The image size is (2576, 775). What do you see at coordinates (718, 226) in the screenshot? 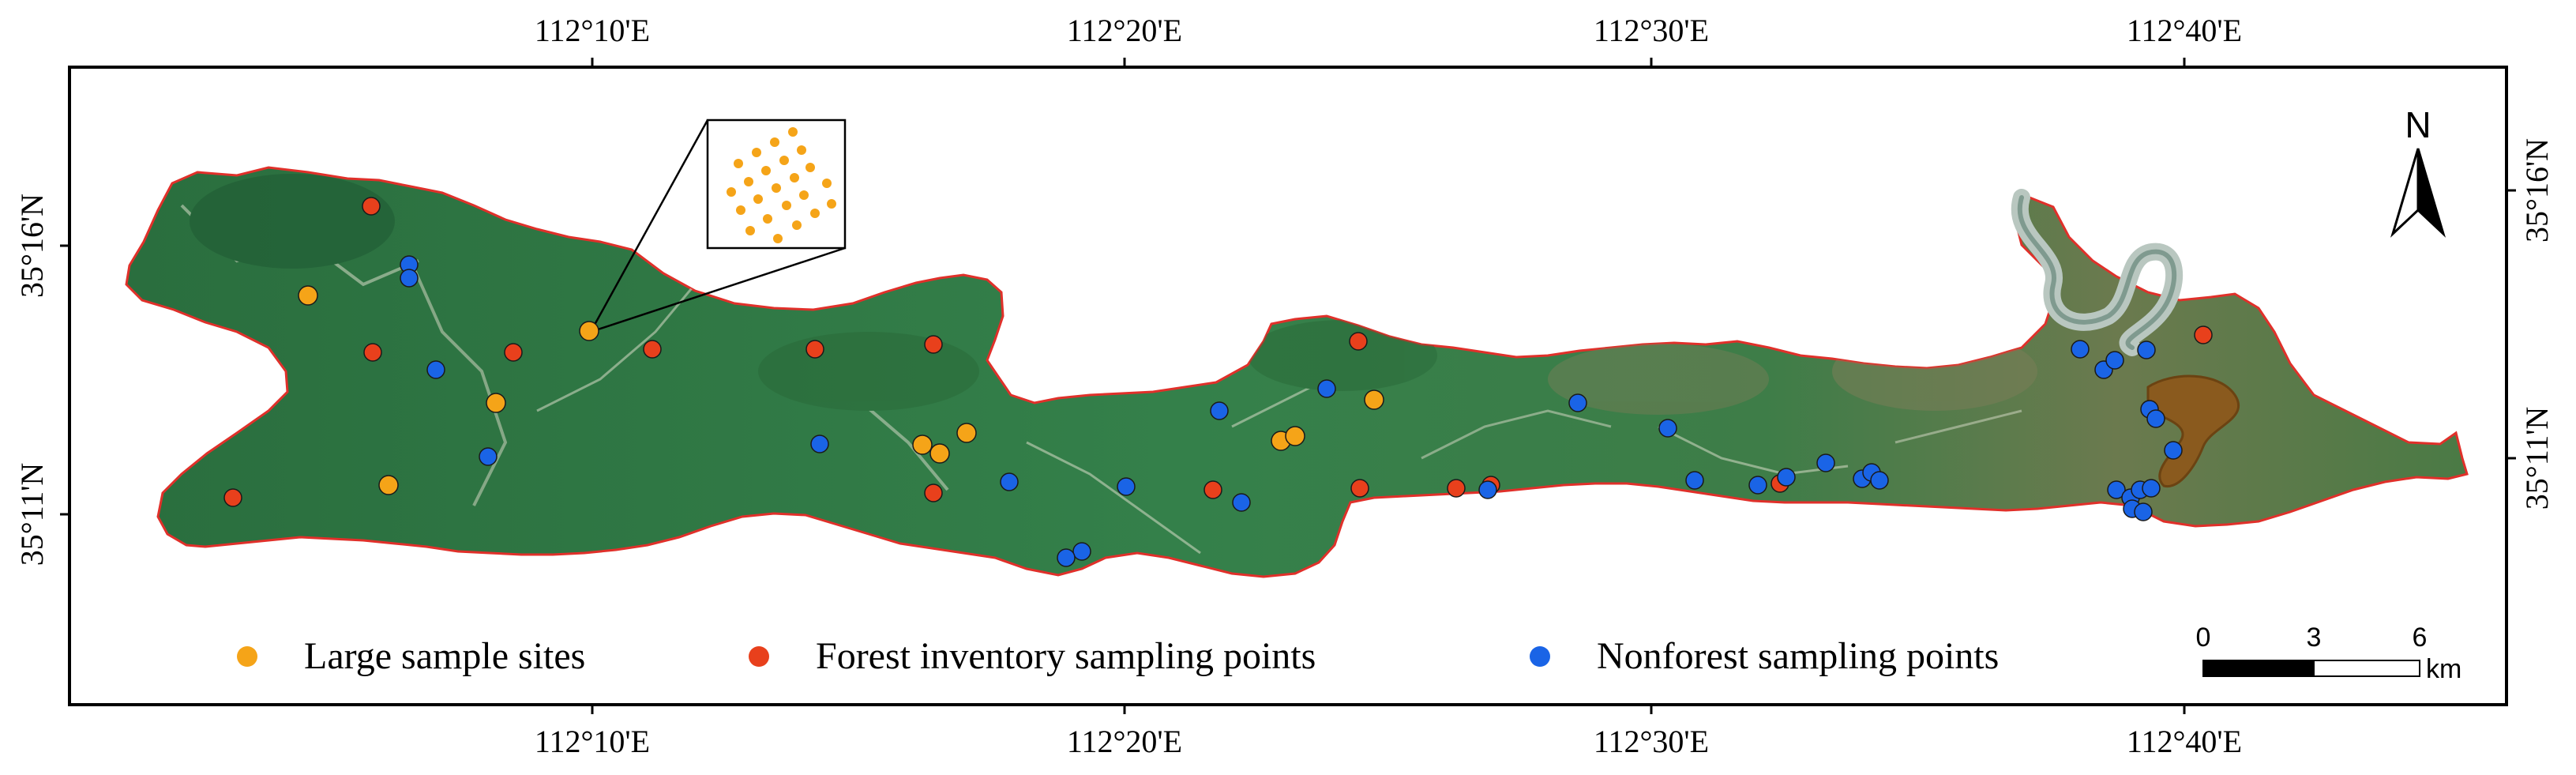
I see `inset-callout` at bounding box center [718, 226].